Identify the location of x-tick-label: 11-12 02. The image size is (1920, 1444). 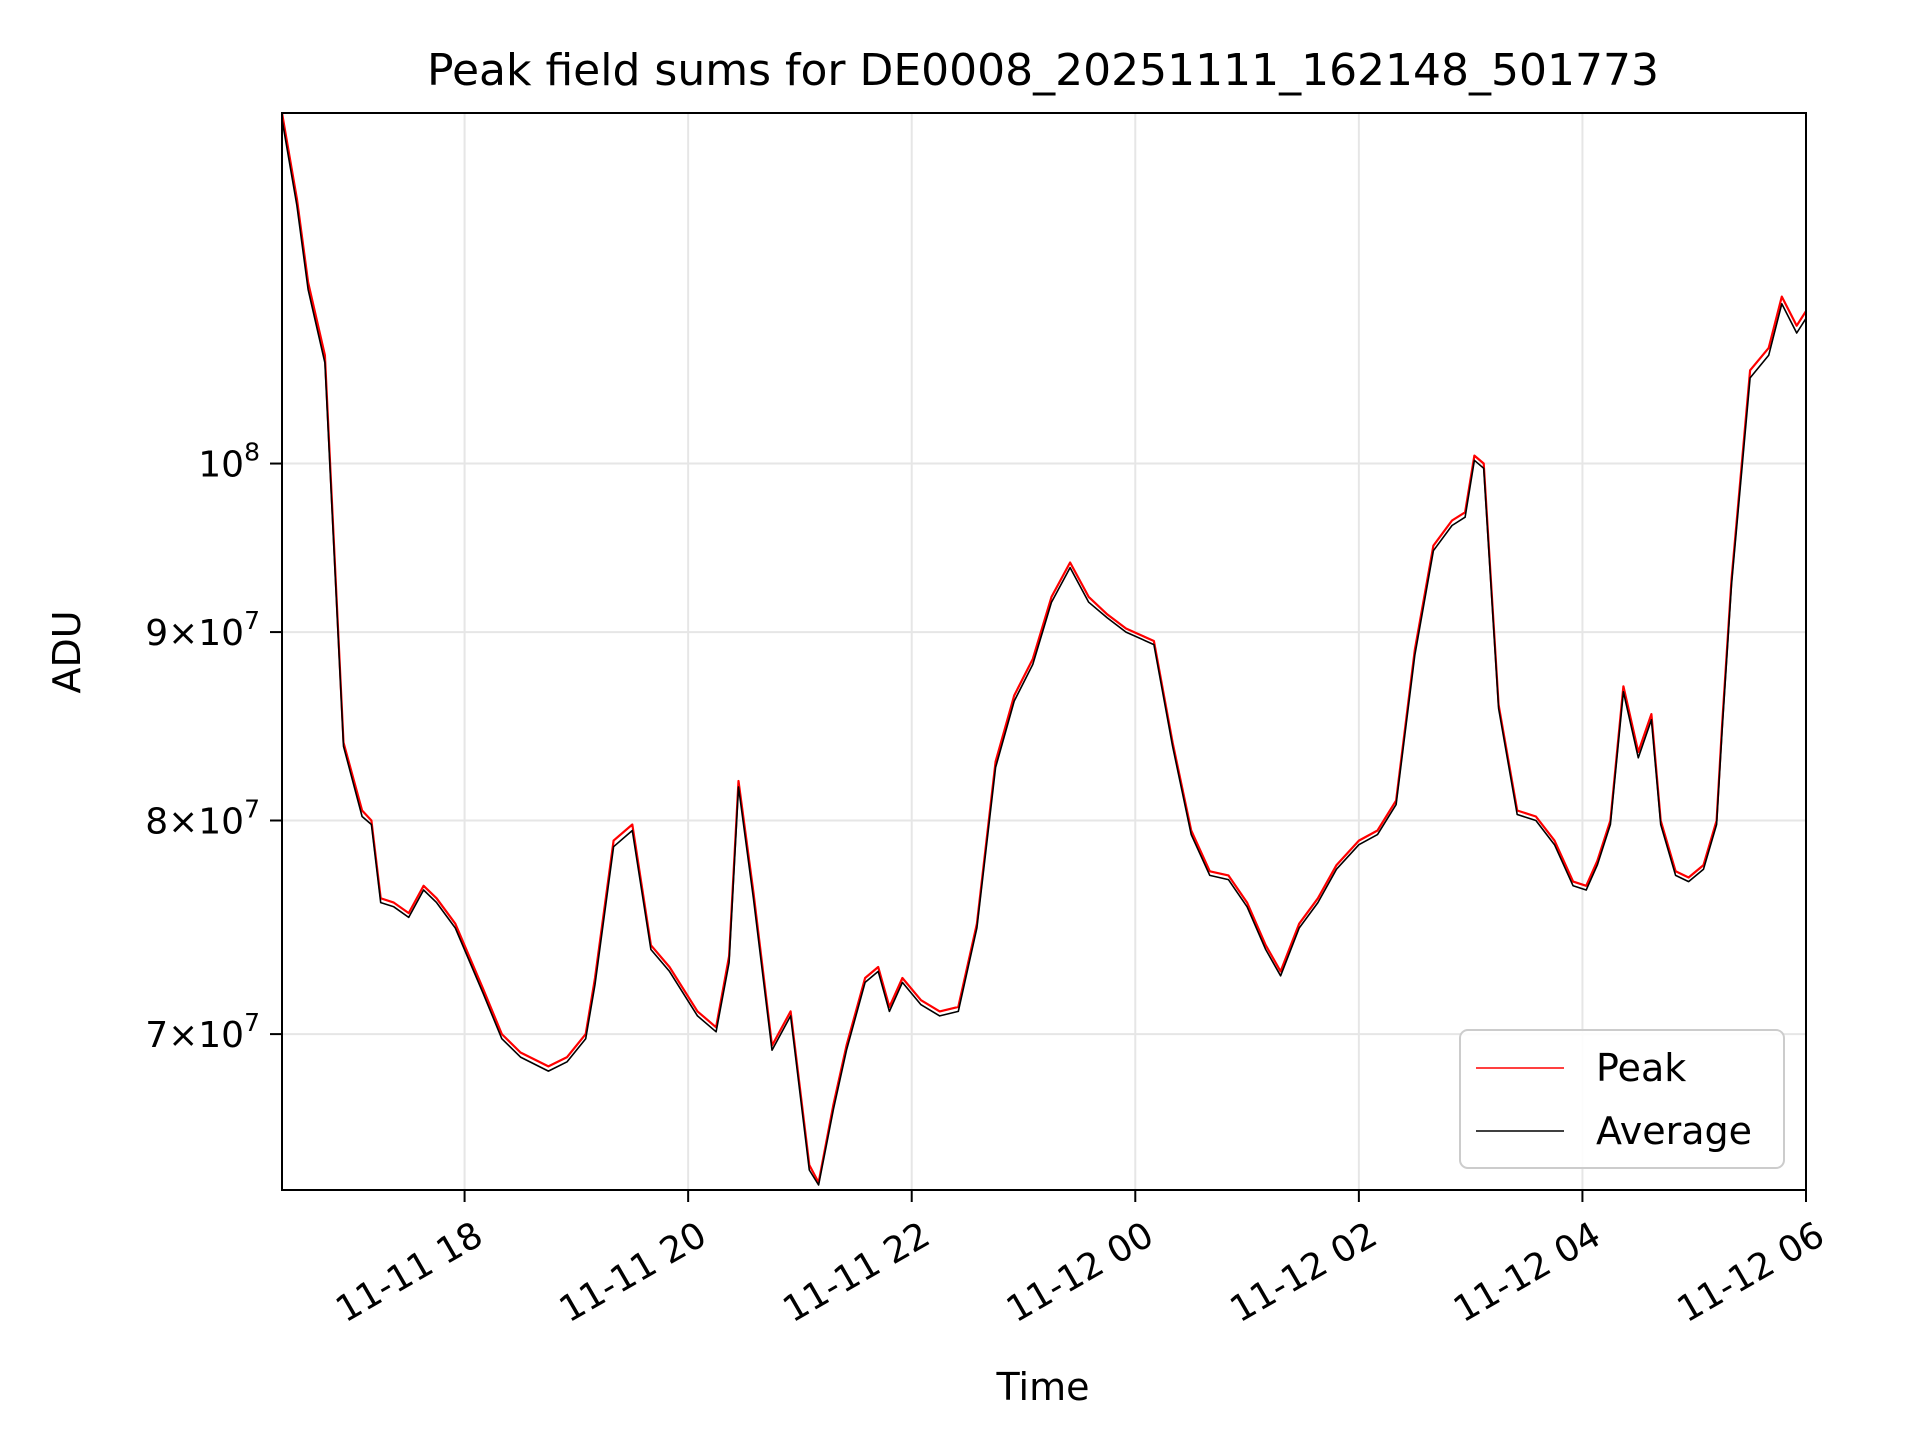
(1303, 1272).